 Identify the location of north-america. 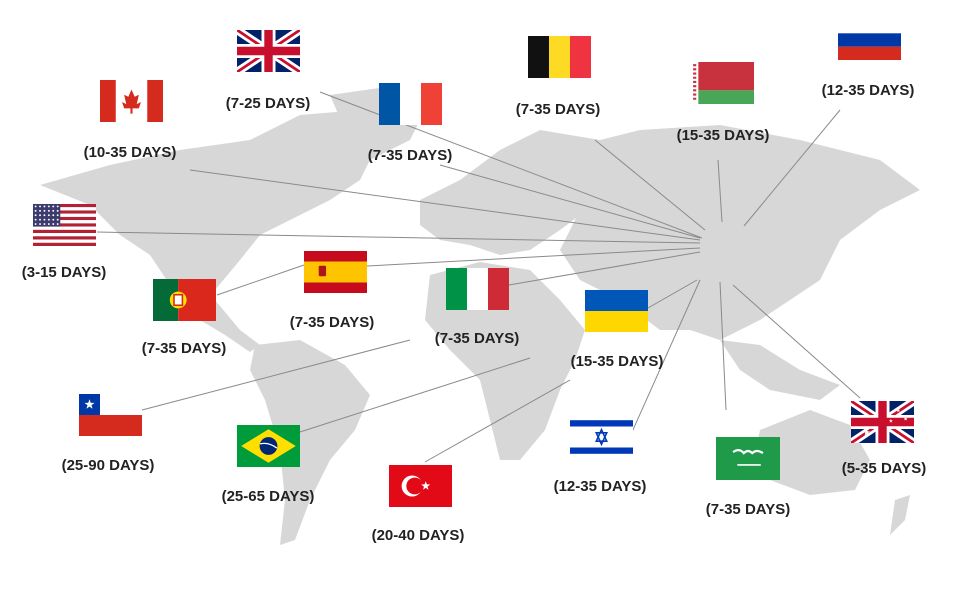
(210, 205).